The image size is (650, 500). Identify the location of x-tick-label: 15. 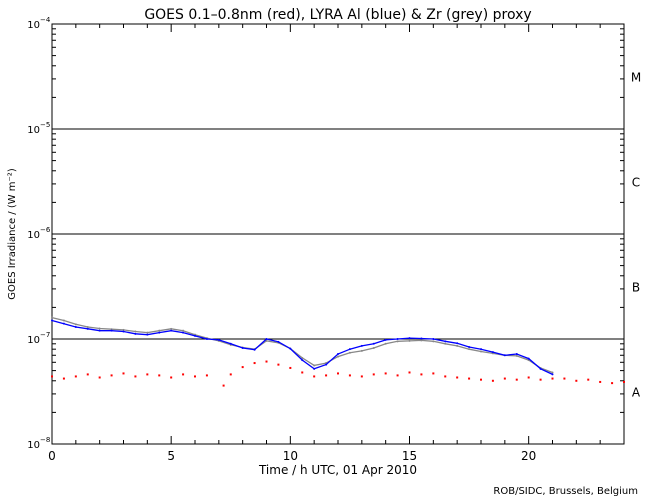
(409, 456).